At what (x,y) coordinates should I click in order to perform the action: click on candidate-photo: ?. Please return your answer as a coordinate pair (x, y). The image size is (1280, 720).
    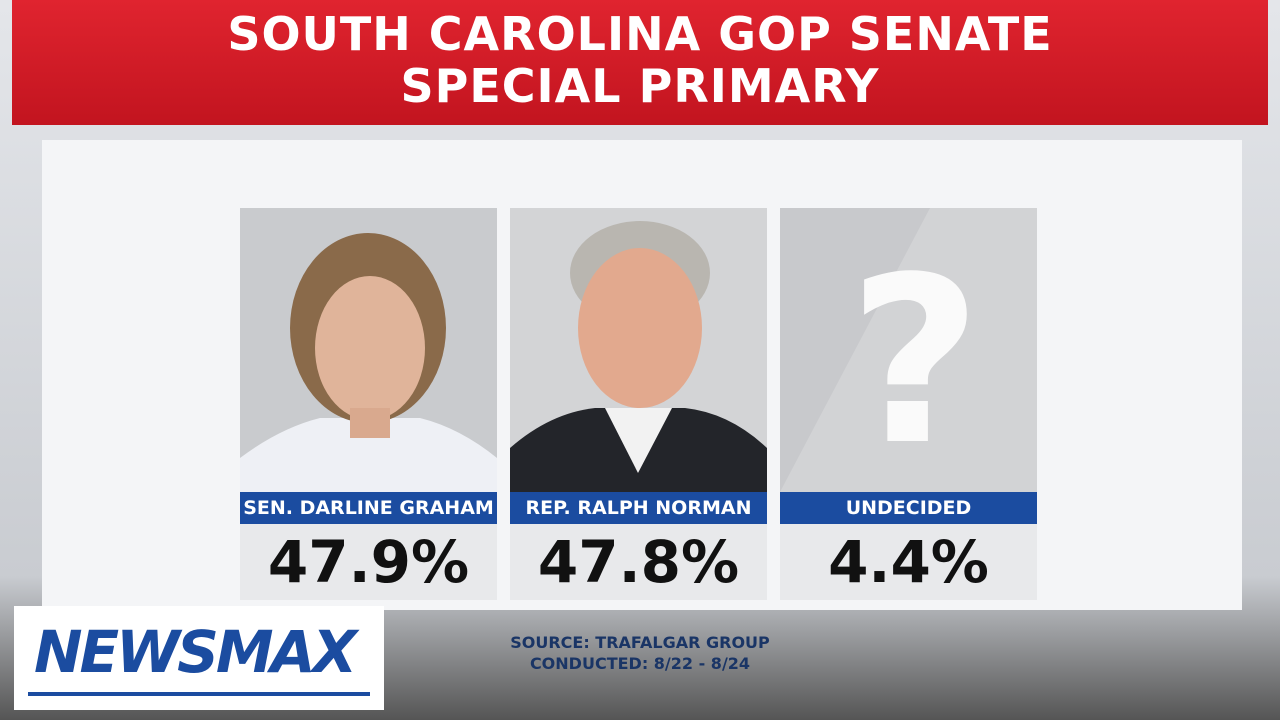
    Looking at the image, I should click on (908, 350).